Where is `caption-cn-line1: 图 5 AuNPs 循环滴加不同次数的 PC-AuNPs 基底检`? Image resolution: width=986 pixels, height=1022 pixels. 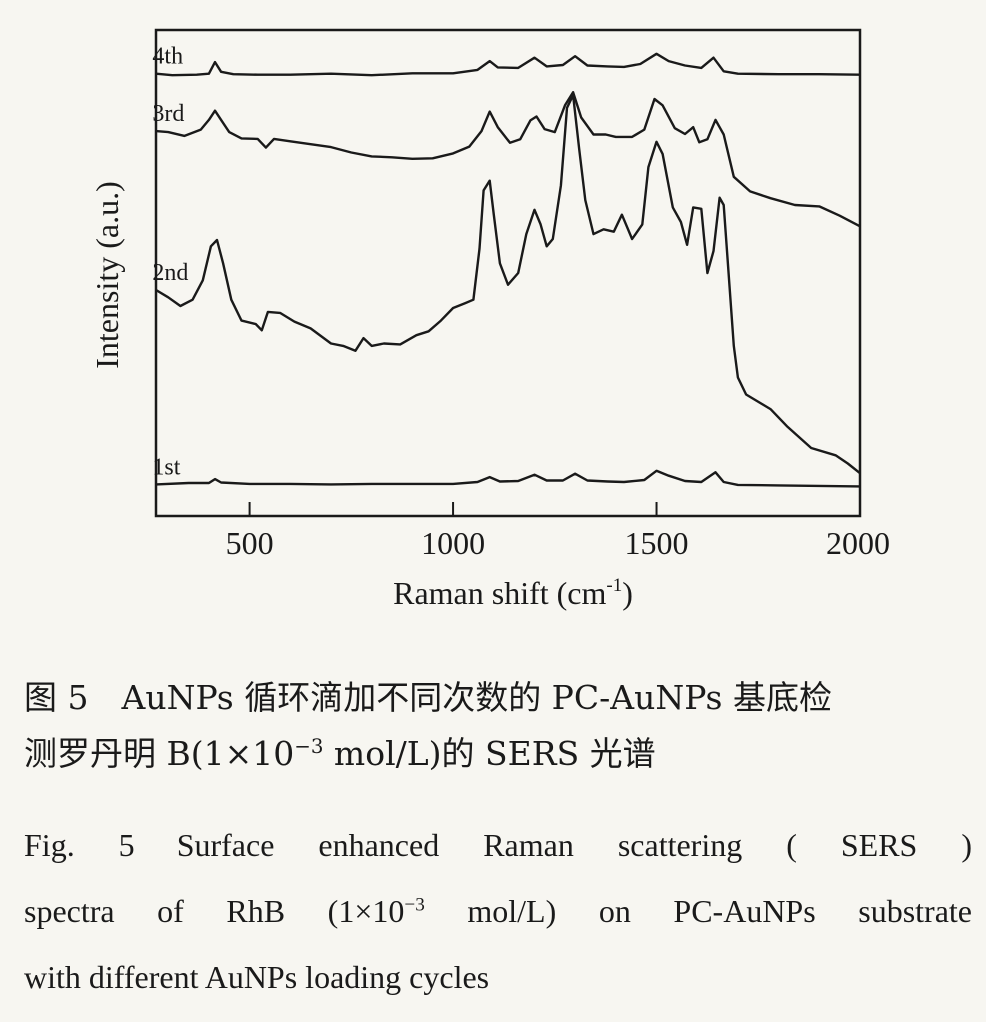
caption-cn-line1: 图 5 AuNPs 循环滴加不同次数的 PC-AuNPs 基底检 is located at coordinates (428, 697).